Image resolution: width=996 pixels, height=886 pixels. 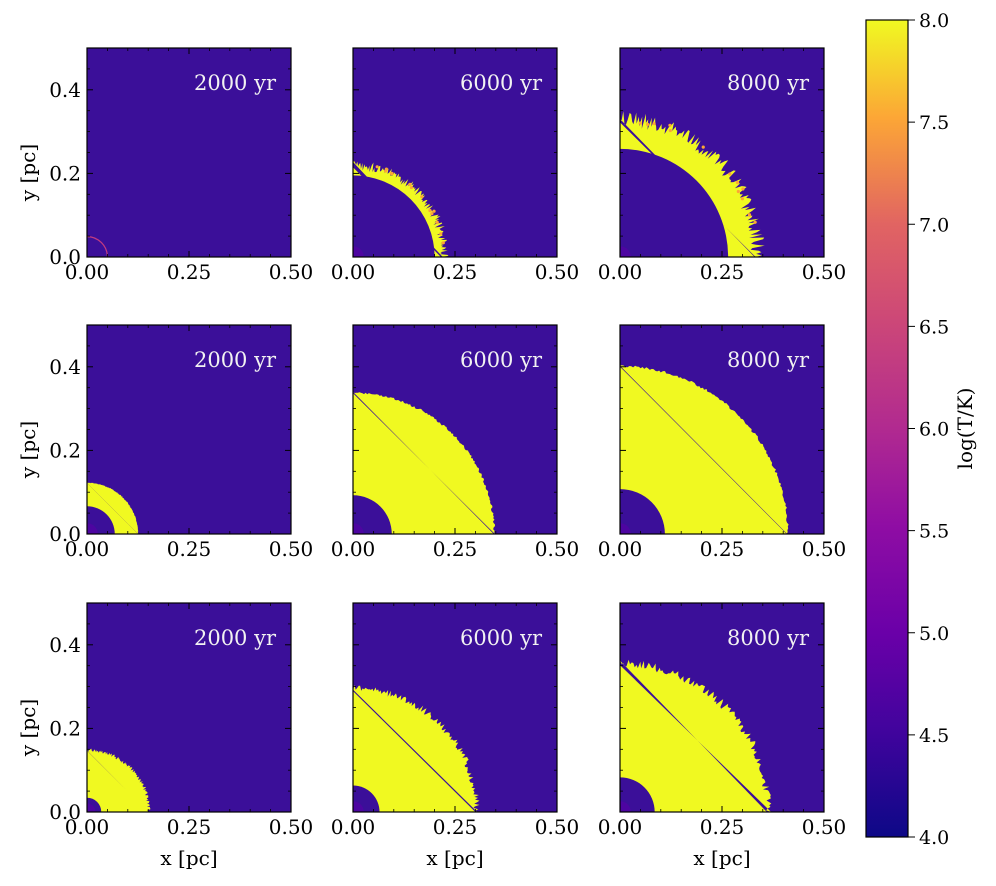 What do you see at coordinates (934, 21) in the screenshot?
I see `colorbar-tick-label: 8.0` at bounding box center [934, 21].